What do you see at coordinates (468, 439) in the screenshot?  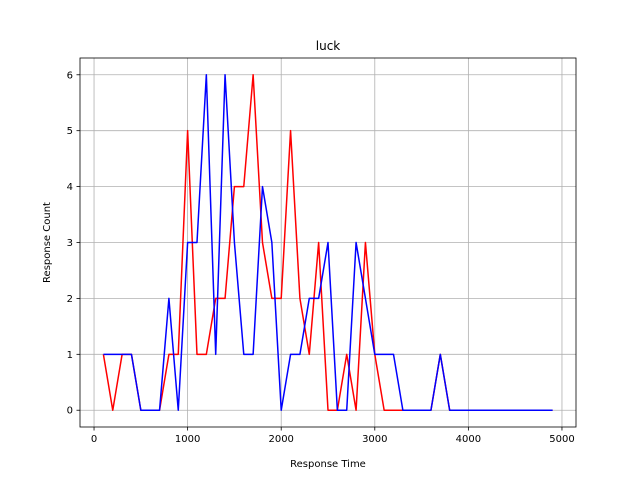 I see `x-tick-label: 4000` at bounding box center [468, 439].